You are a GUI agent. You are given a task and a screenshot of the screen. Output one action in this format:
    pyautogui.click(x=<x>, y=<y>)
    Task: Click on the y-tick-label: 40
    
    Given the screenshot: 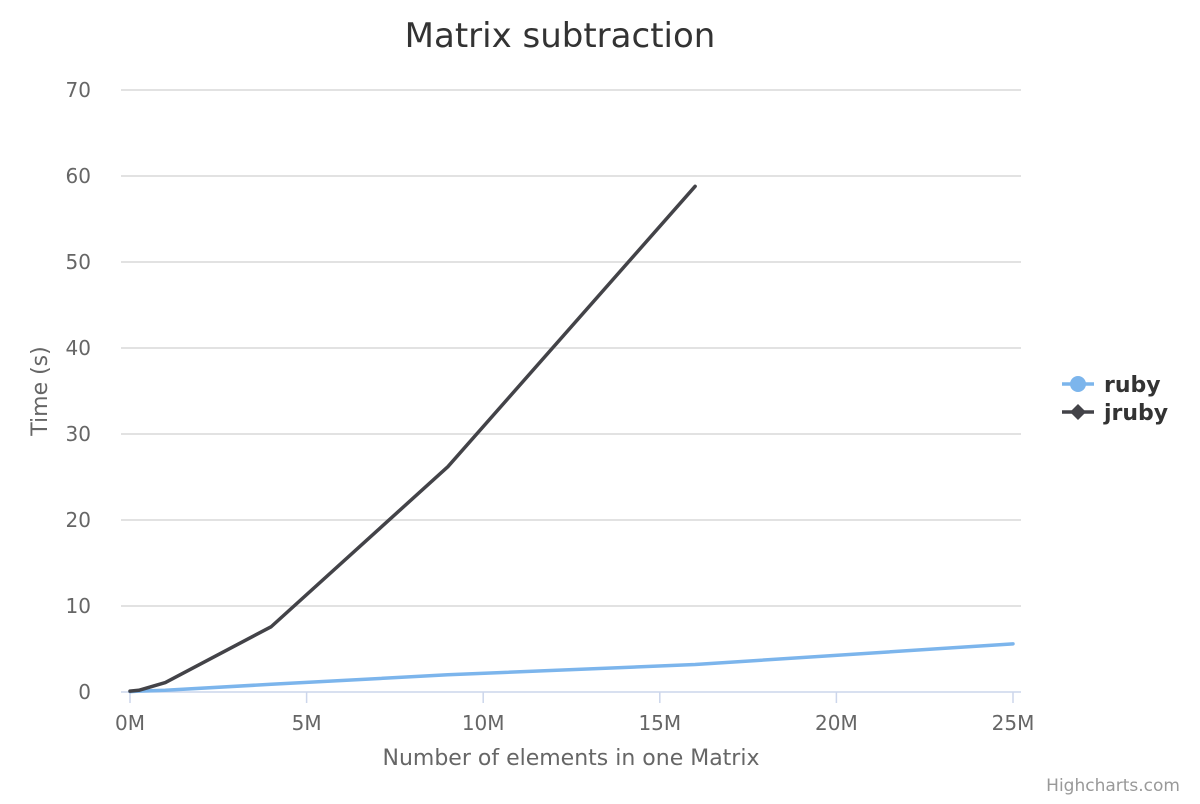 What is the action you would take?
    pyautogui.click(x=78, y=348)
    